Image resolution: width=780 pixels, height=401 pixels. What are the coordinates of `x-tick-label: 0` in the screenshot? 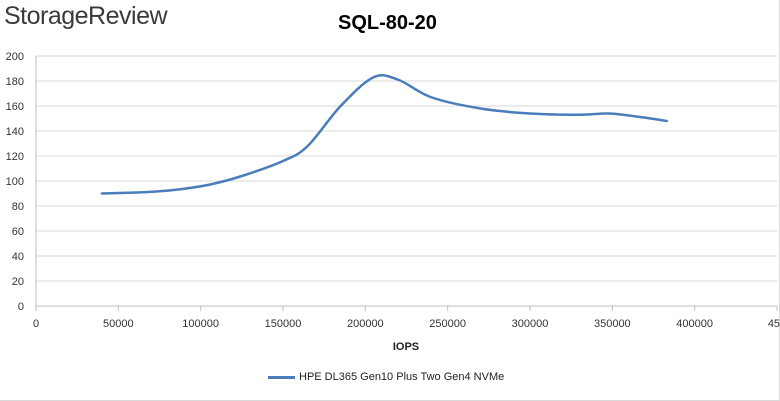 It's located at (36, 324).